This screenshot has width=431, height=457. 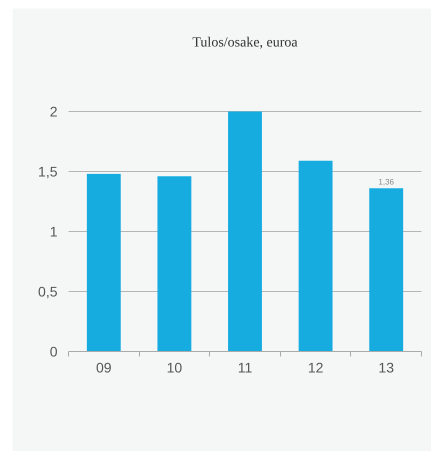 I want to click on y-tick-label: 0, so click(x=54, y=352).